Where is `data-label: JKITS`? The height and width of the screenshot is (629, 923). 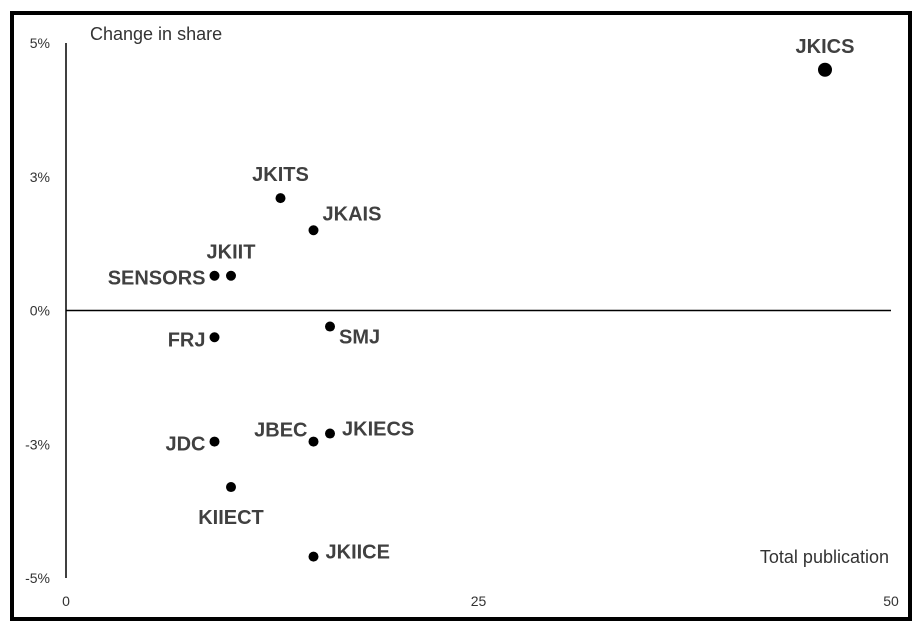
data-label: JKITS is located at coordinates (280, 175).